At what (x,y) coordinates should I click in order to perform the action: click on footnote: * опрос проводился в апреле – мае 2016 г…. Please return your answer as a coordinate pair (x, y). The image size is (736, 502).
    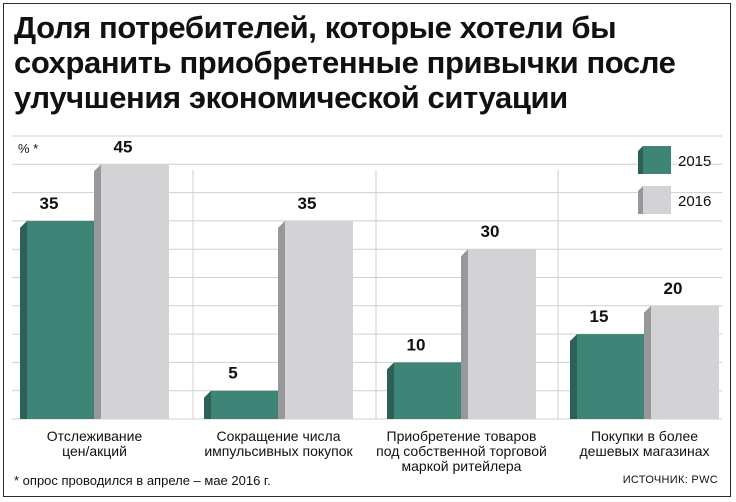
    Looking at the image, I should click on (142, 480).